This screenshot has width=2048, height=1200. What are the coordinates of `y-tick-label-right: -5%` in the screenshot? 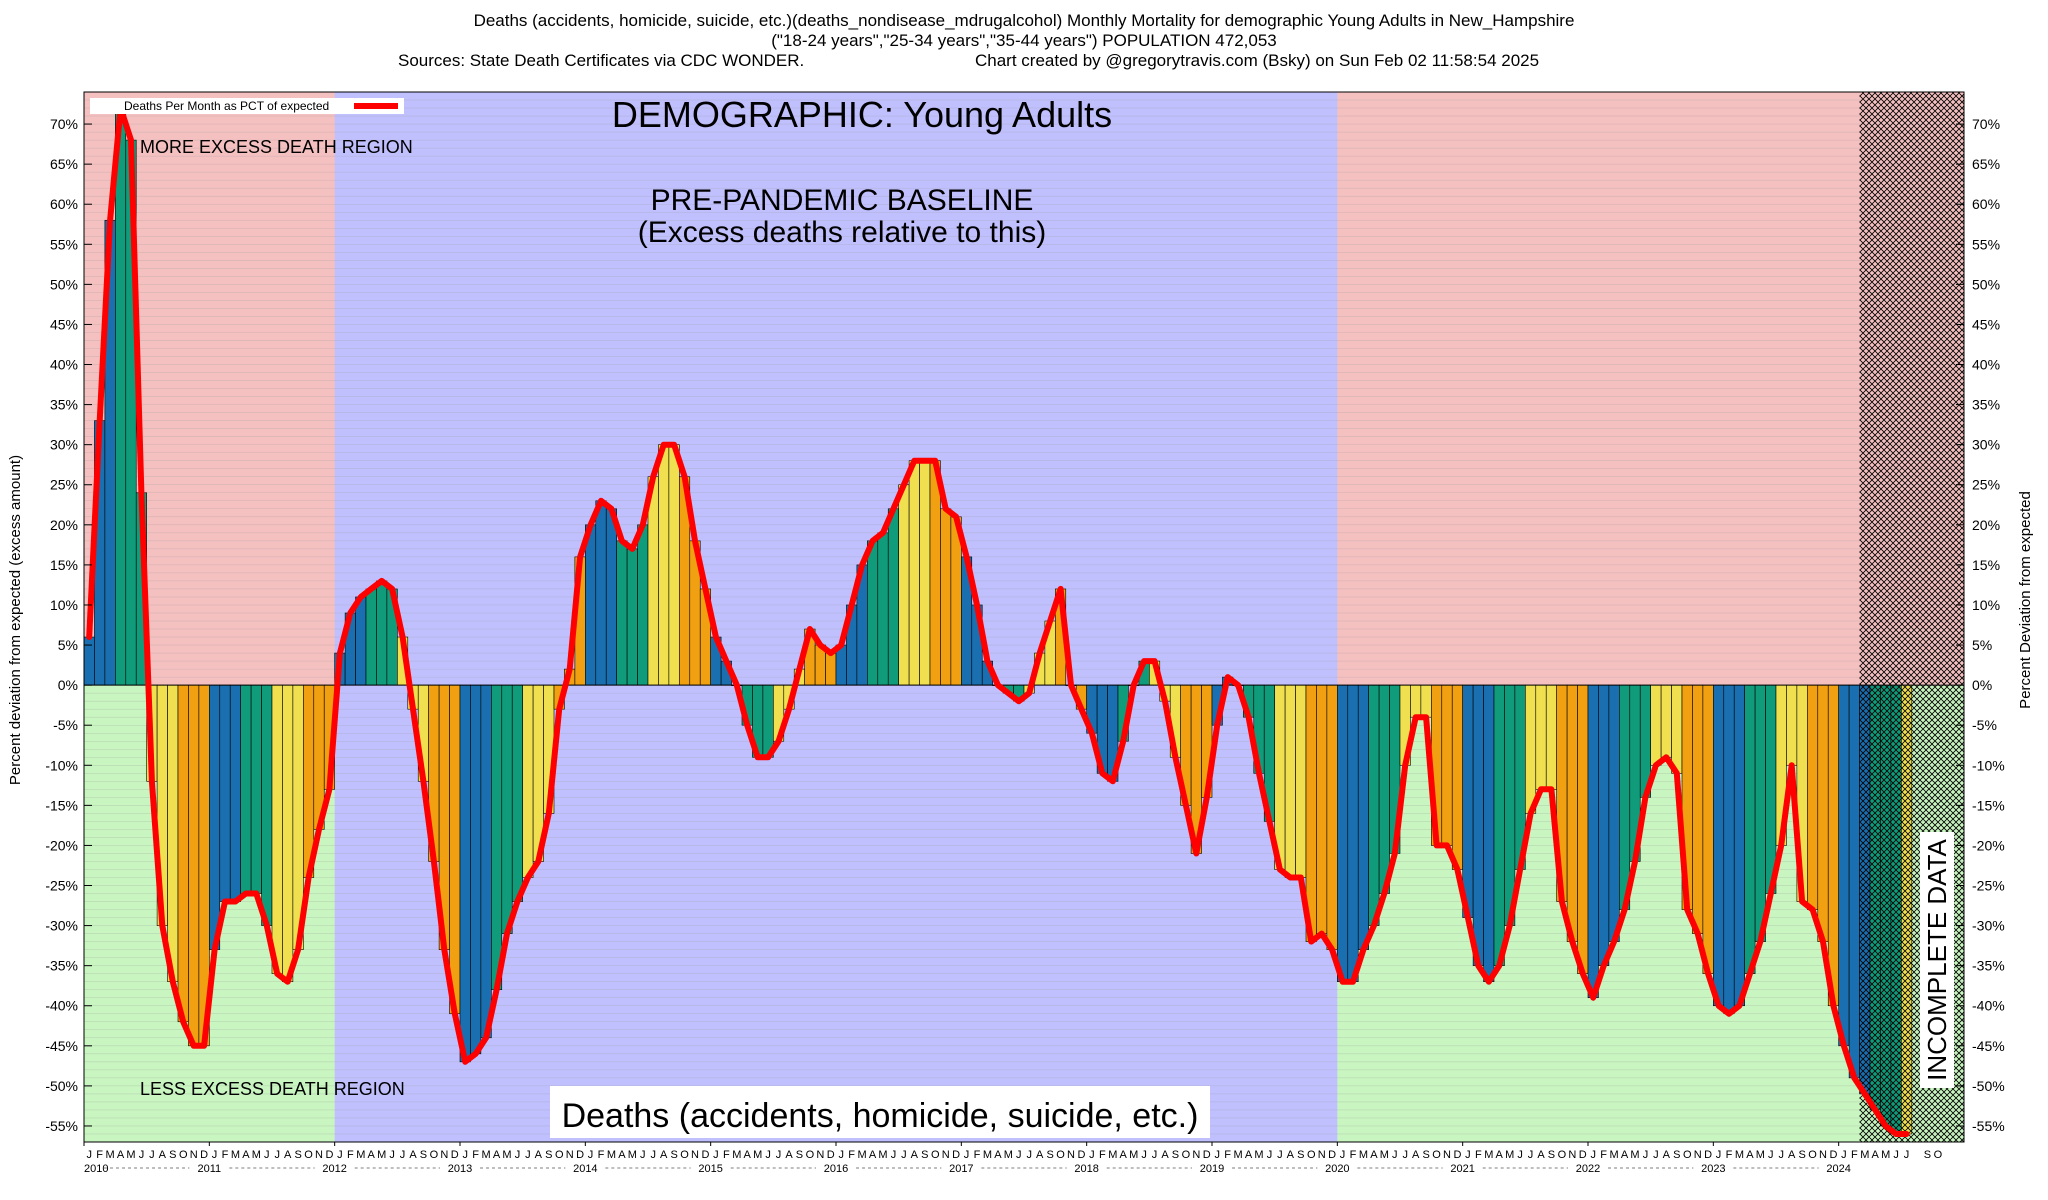 It's located at (1984, 725).